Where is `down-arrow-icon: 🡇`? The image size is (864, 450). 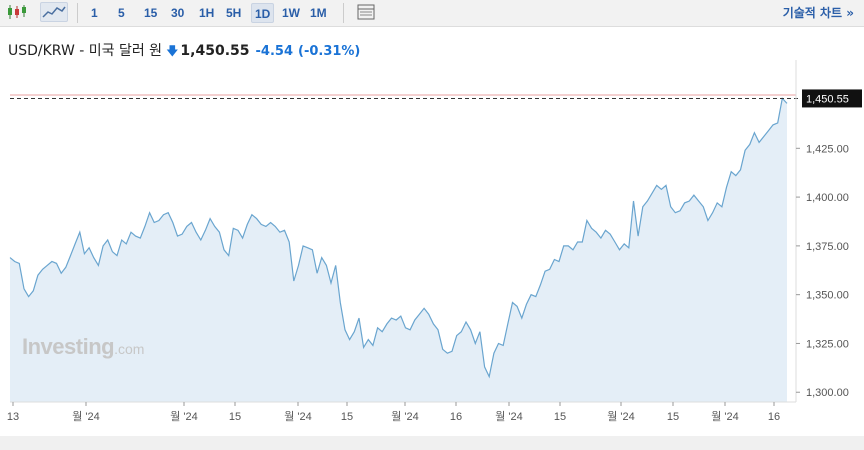
down-arrow-icon: 🡇 is located at coordinates (172, 51).